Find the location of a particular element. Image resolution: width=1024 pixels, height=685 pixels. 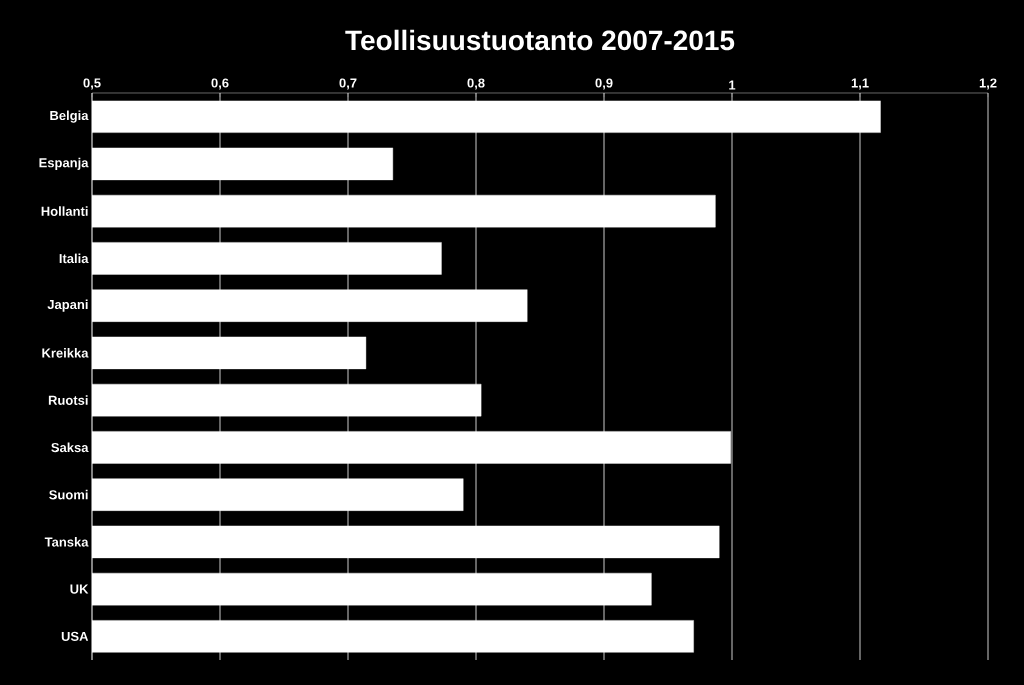

y-tick-label: Espanja is located at coordinates (64, 163).